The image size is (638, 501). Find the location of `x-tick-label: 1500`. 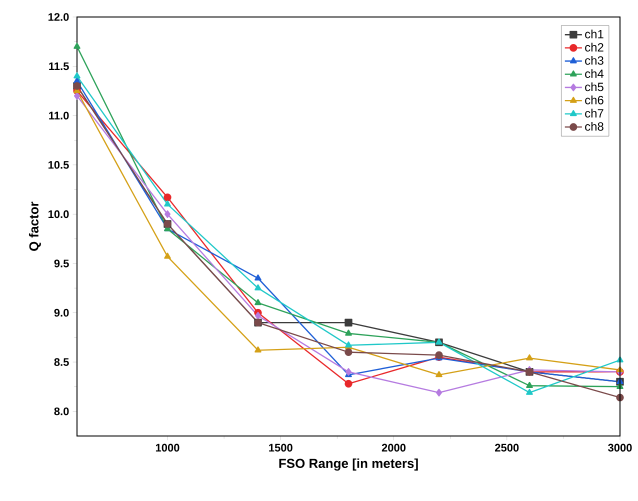

x-tick-label: 1500 is located at coordinates (280, 448).